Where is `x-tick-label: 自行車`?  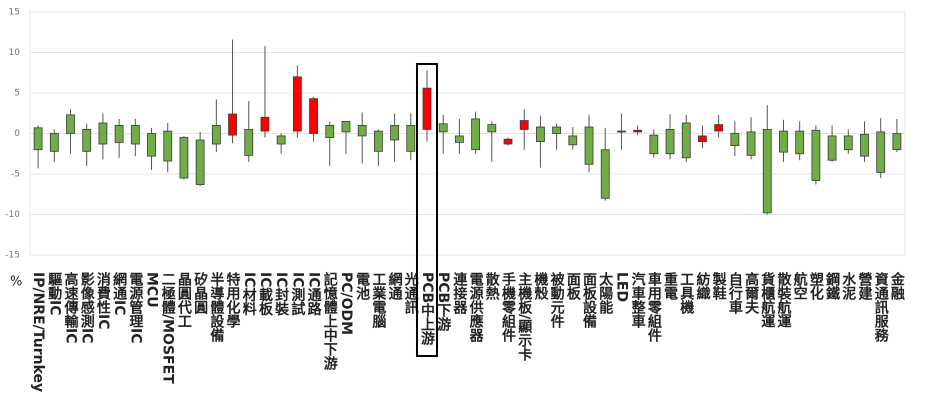
x-tick-label: 自行車 is located at coordinates (735, 293).